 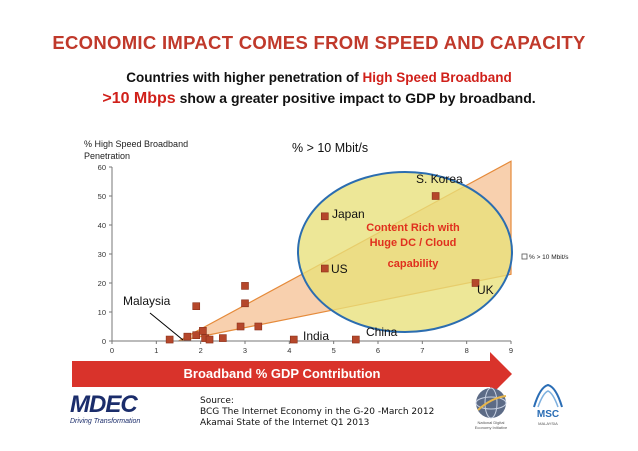 What do you see at coordinates (467, 350) in the screenshot?
I see `x-tick-label: 8` at bounding box center [467, 350].